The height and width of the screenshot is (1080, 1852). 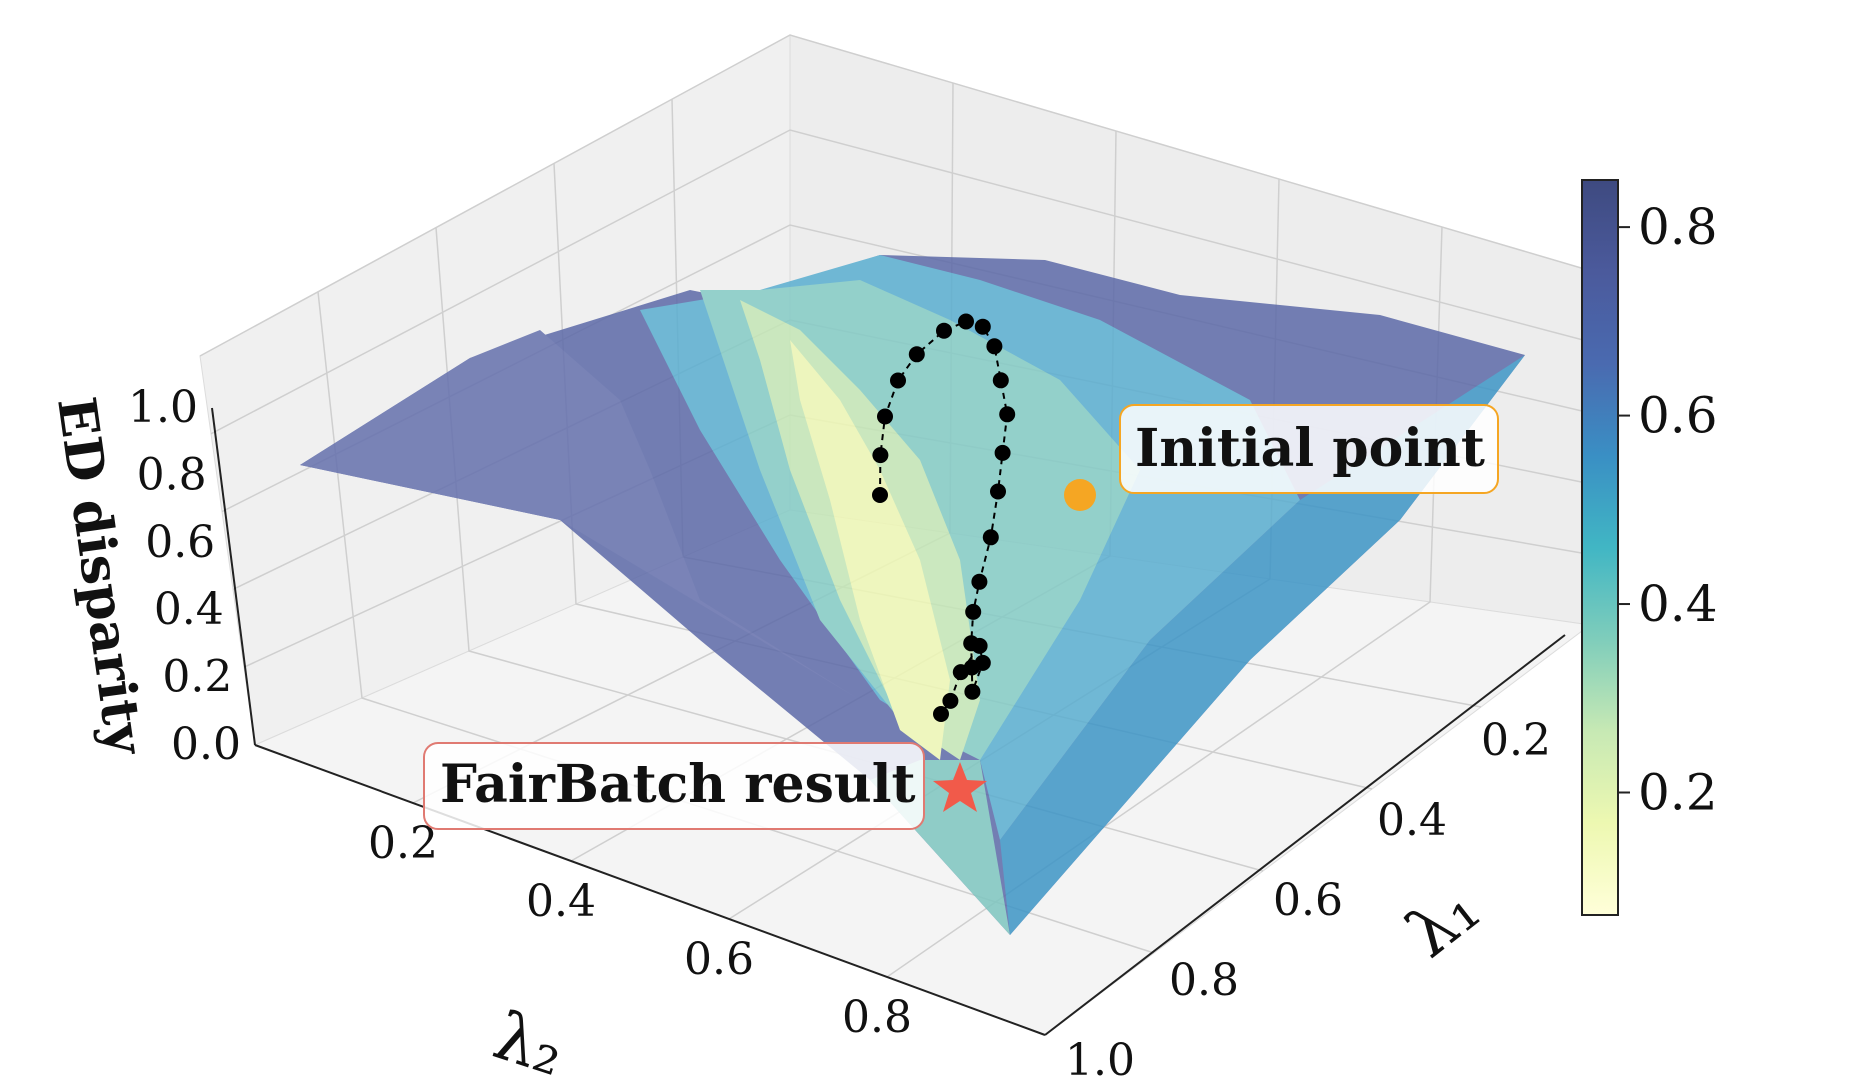 What do you see at coordinates (1516, 740) in the screenshot?
I see `y-tick-label: 0.2` at bounding box center [1516, 740].